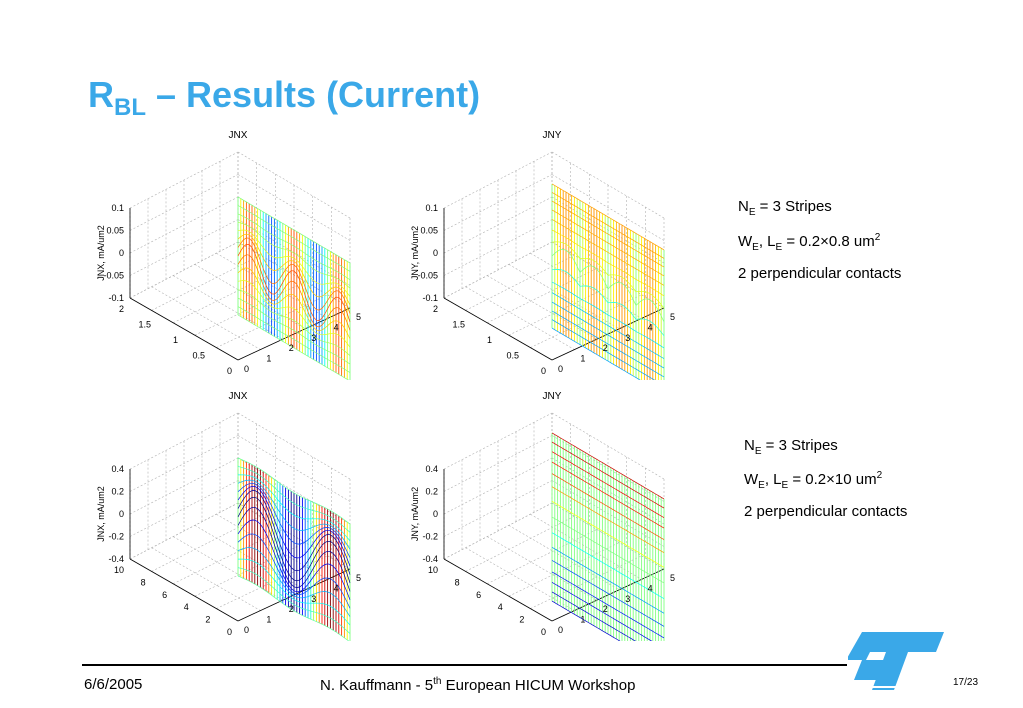 This screenshot has width=1023, height=708. I want to click on slide-title: RBL – Results (Current), so click(284, 97).